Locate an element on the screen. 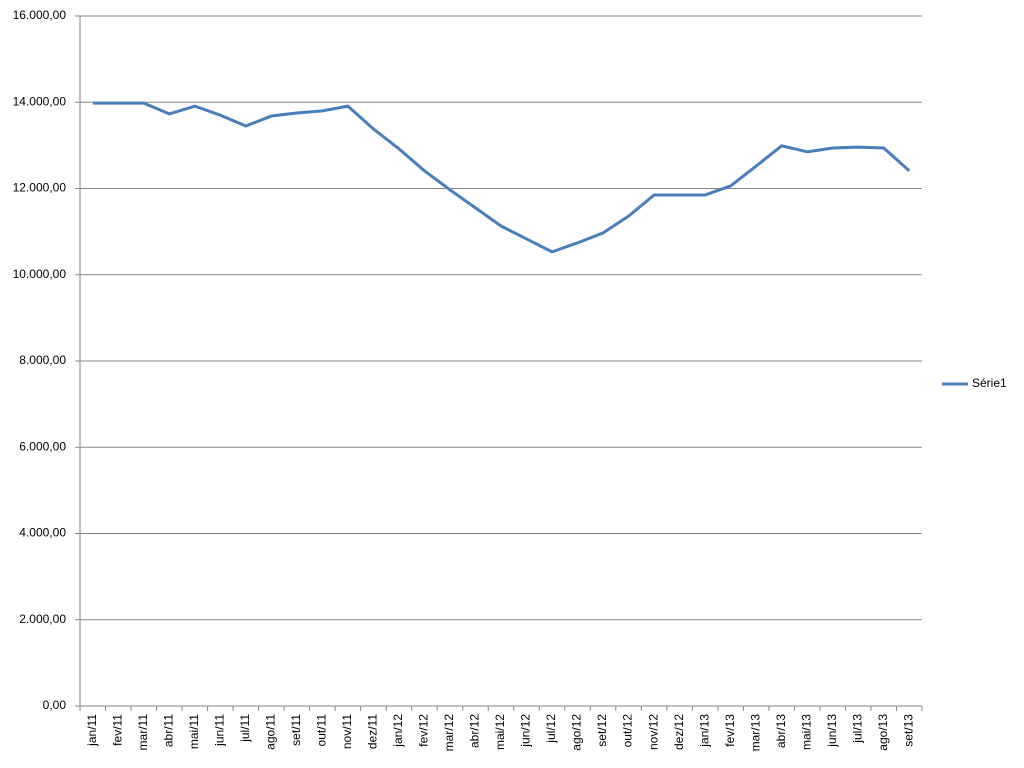 The width and height of the screenshot is (1024, 768). x-tick-label: jul/11 is located at coordinates (245, 728).